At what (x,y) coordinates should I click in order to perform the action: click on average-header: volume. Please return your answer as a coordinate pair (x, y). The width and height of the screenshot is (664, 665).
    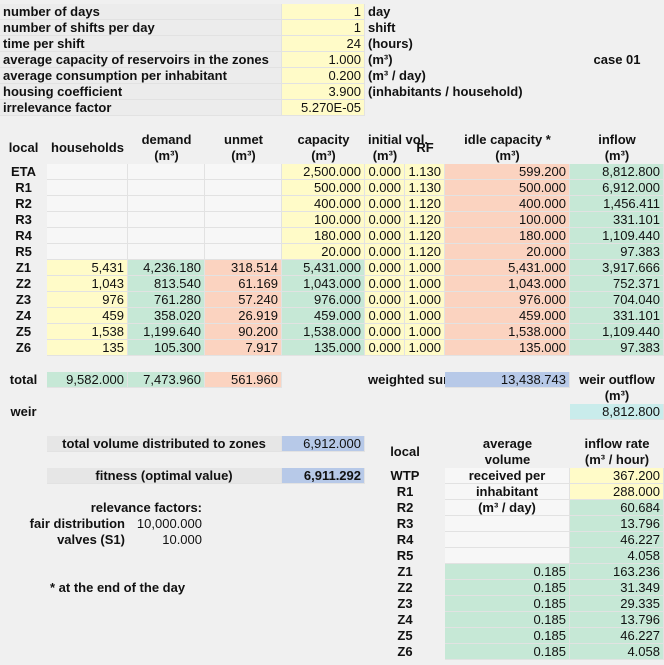
    Looking at the image, I should click on (507, 459).